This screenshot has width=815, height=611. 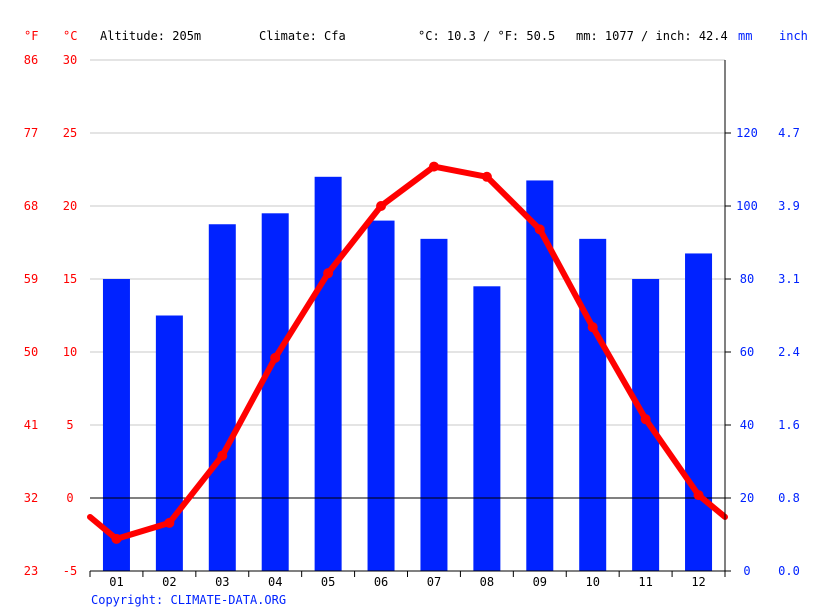 What do you see at coordinates (747, 498) in the screenshot?
I see `mm-tick-label: 20` at bounding box center [747, 498].